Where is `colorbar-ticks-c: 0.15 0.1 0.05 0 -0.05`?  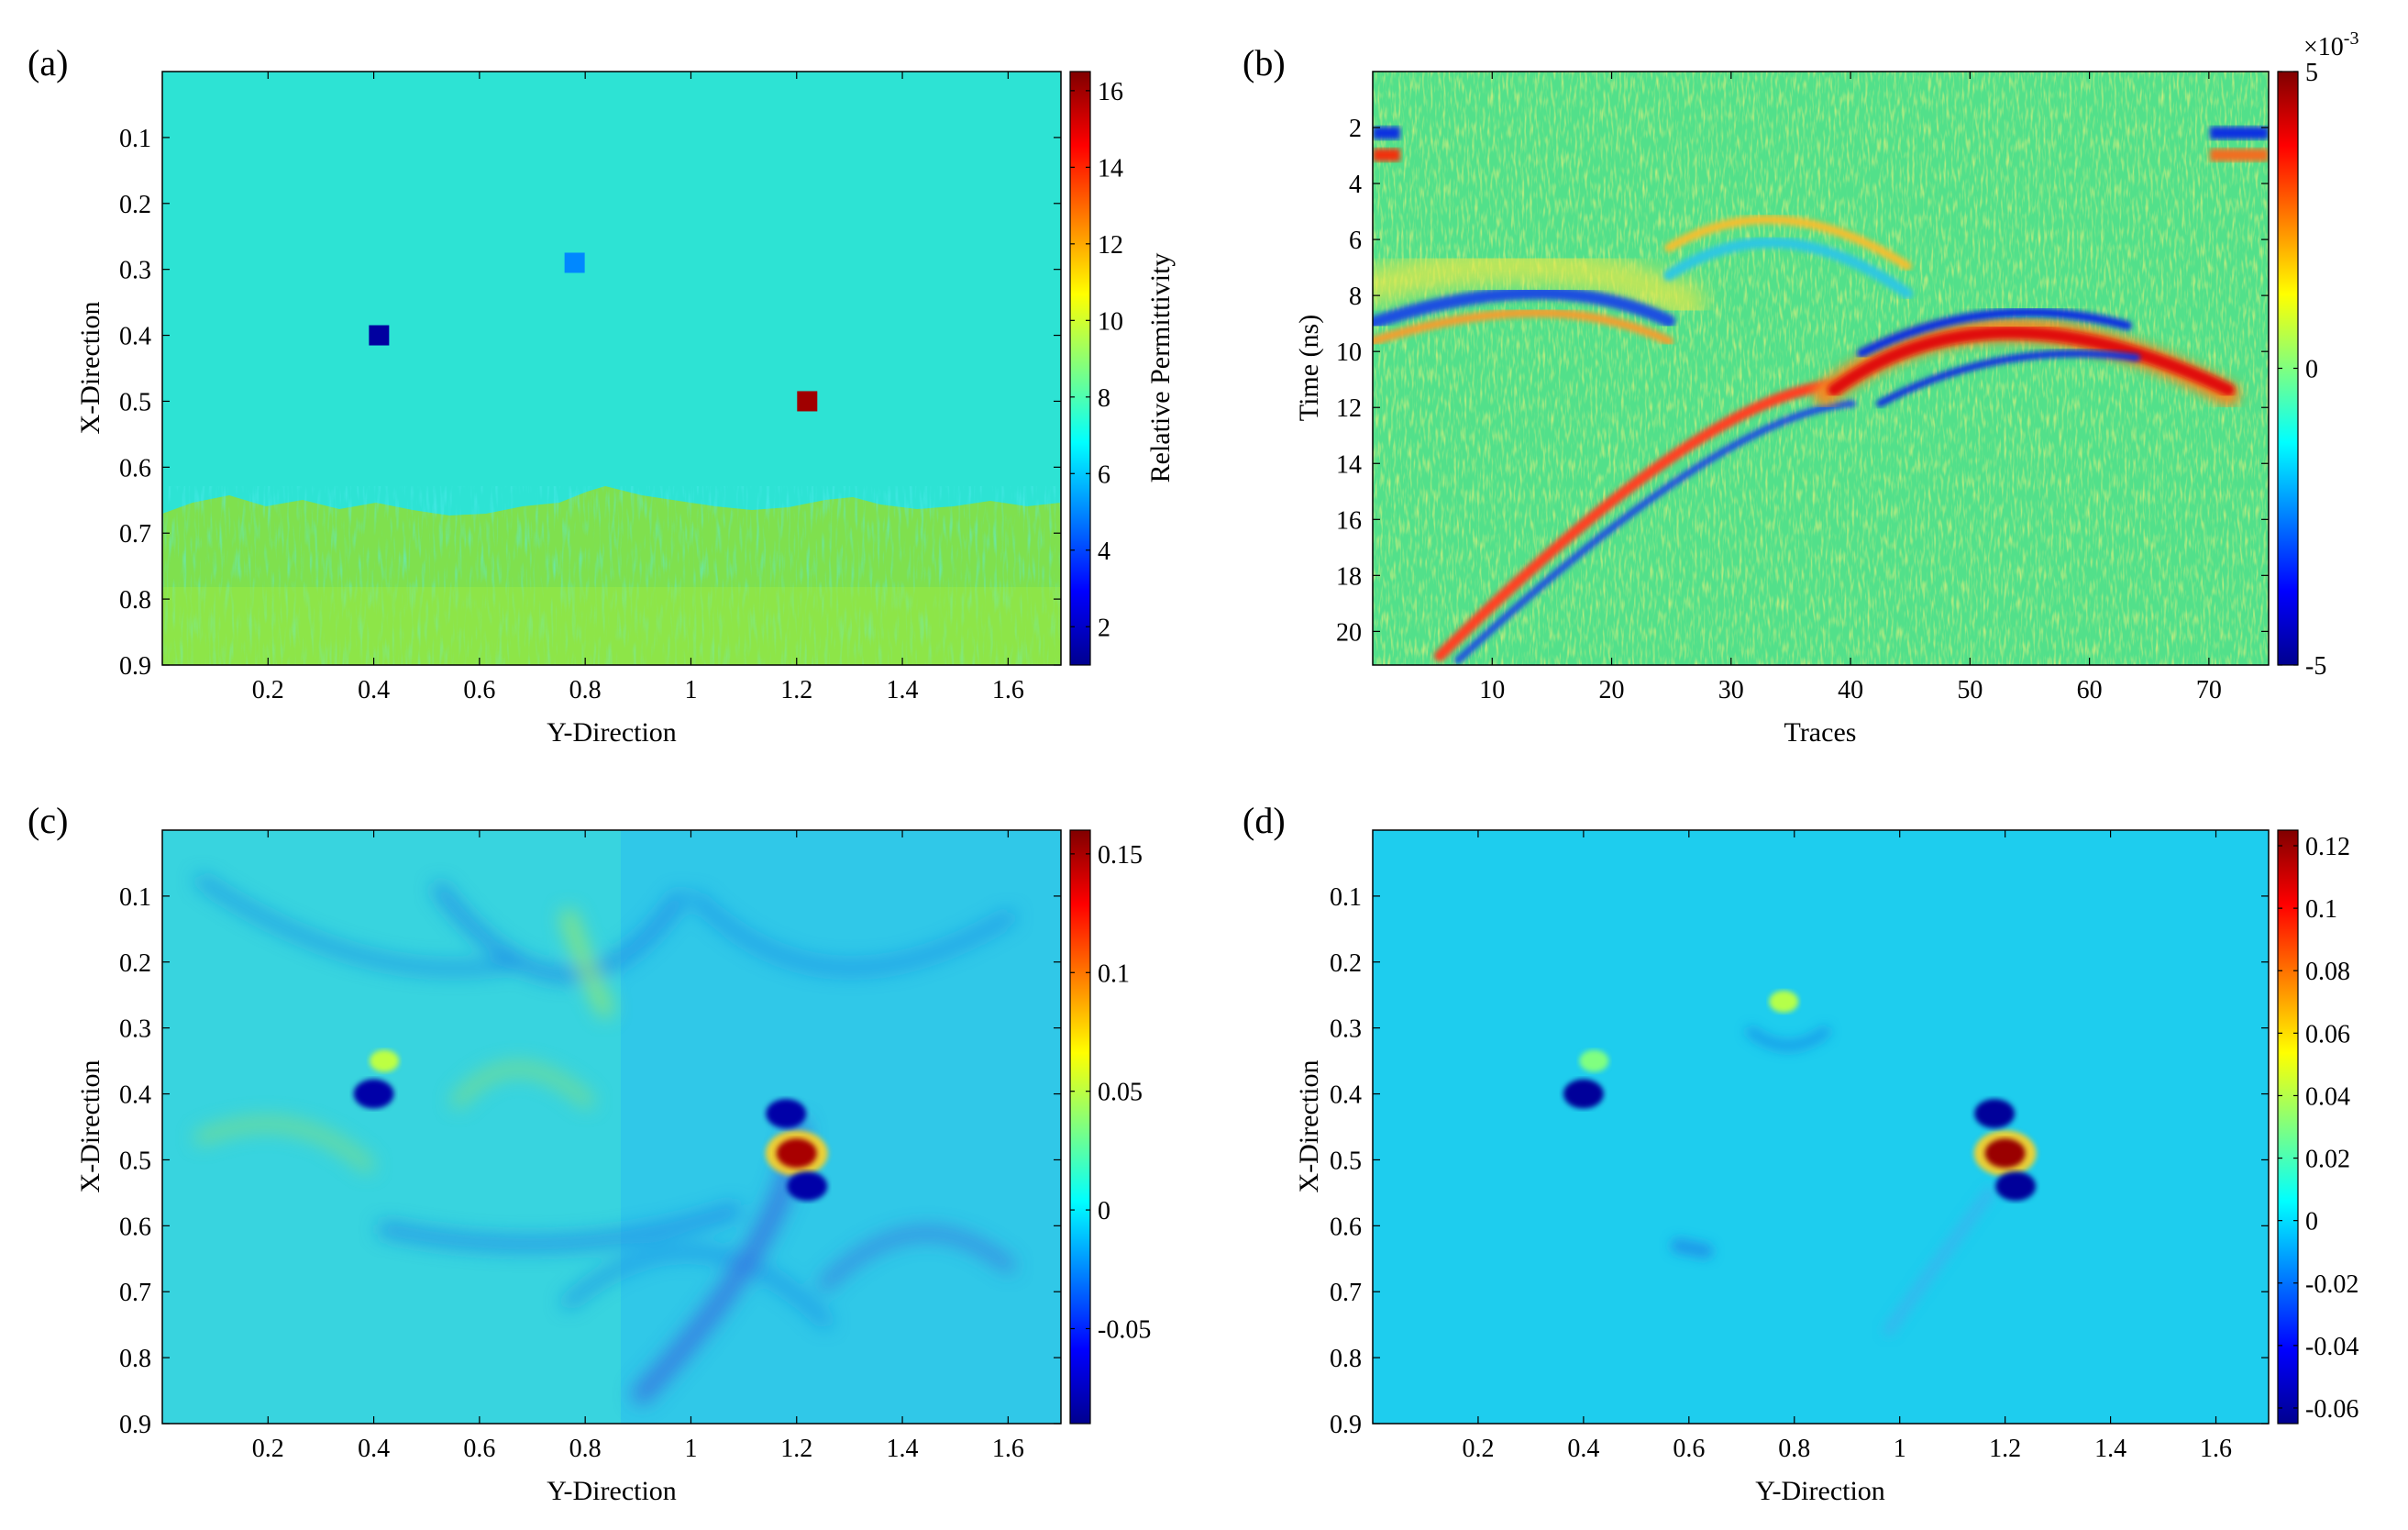 colorbar-ticks-c: 0.15 0.1 0.05 0 -0.05 is located at coordinates (1110, 1092).